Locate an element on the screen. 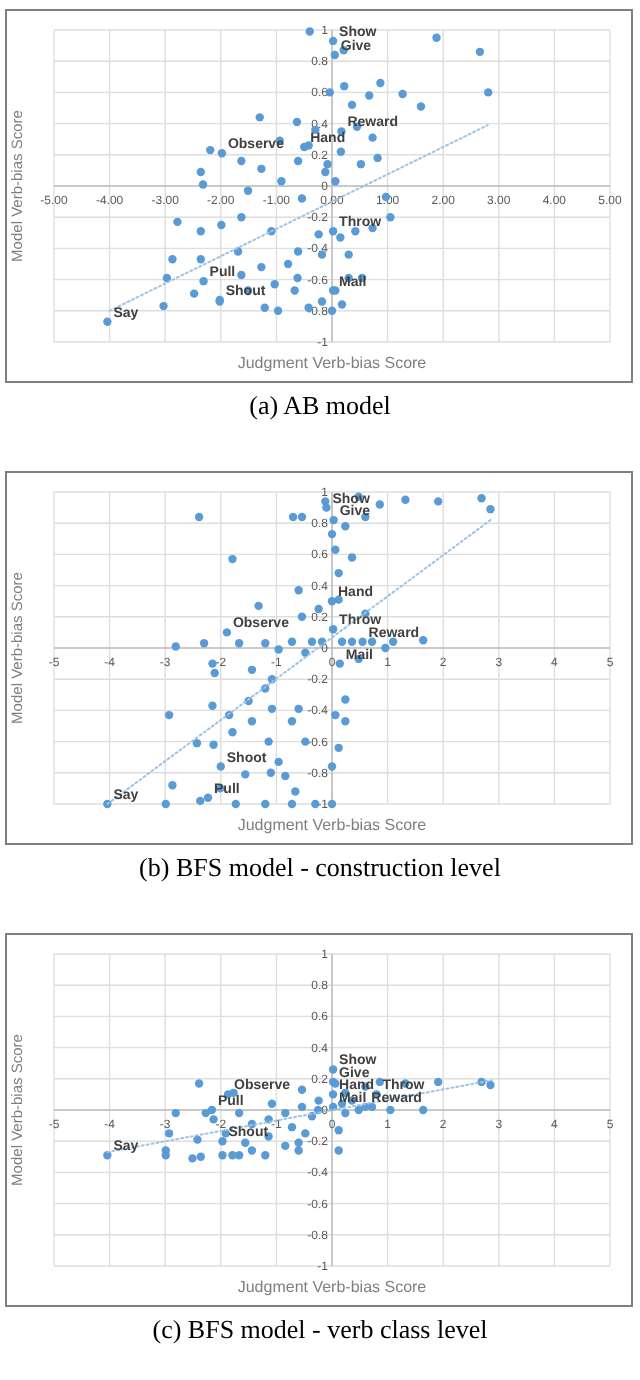  text: (b) BFS model - construction level is located at coordinates (320, 867).